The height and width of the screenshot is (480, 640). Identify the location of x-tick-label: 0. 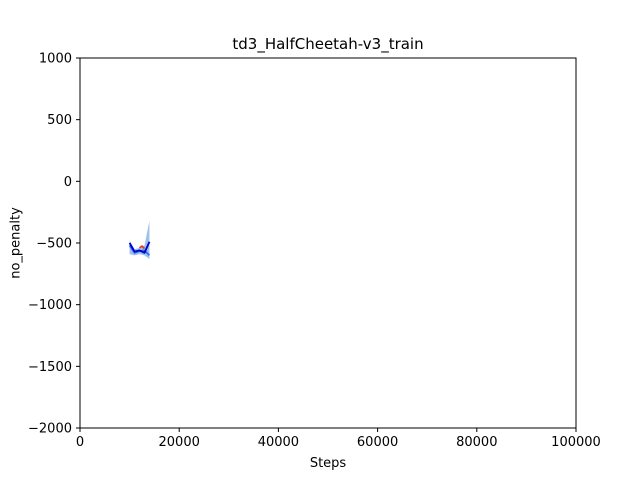
(80, 442).